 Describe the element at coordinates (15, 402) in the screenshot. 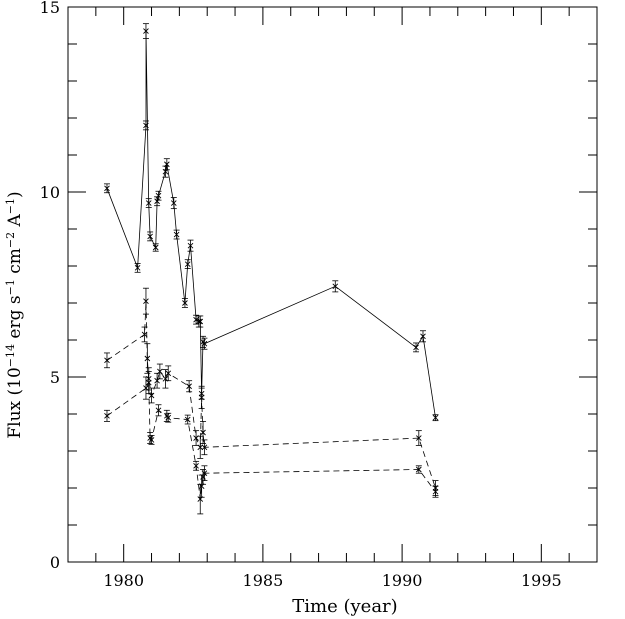

I see `y-axis-label-part: Flux (10` at that location.